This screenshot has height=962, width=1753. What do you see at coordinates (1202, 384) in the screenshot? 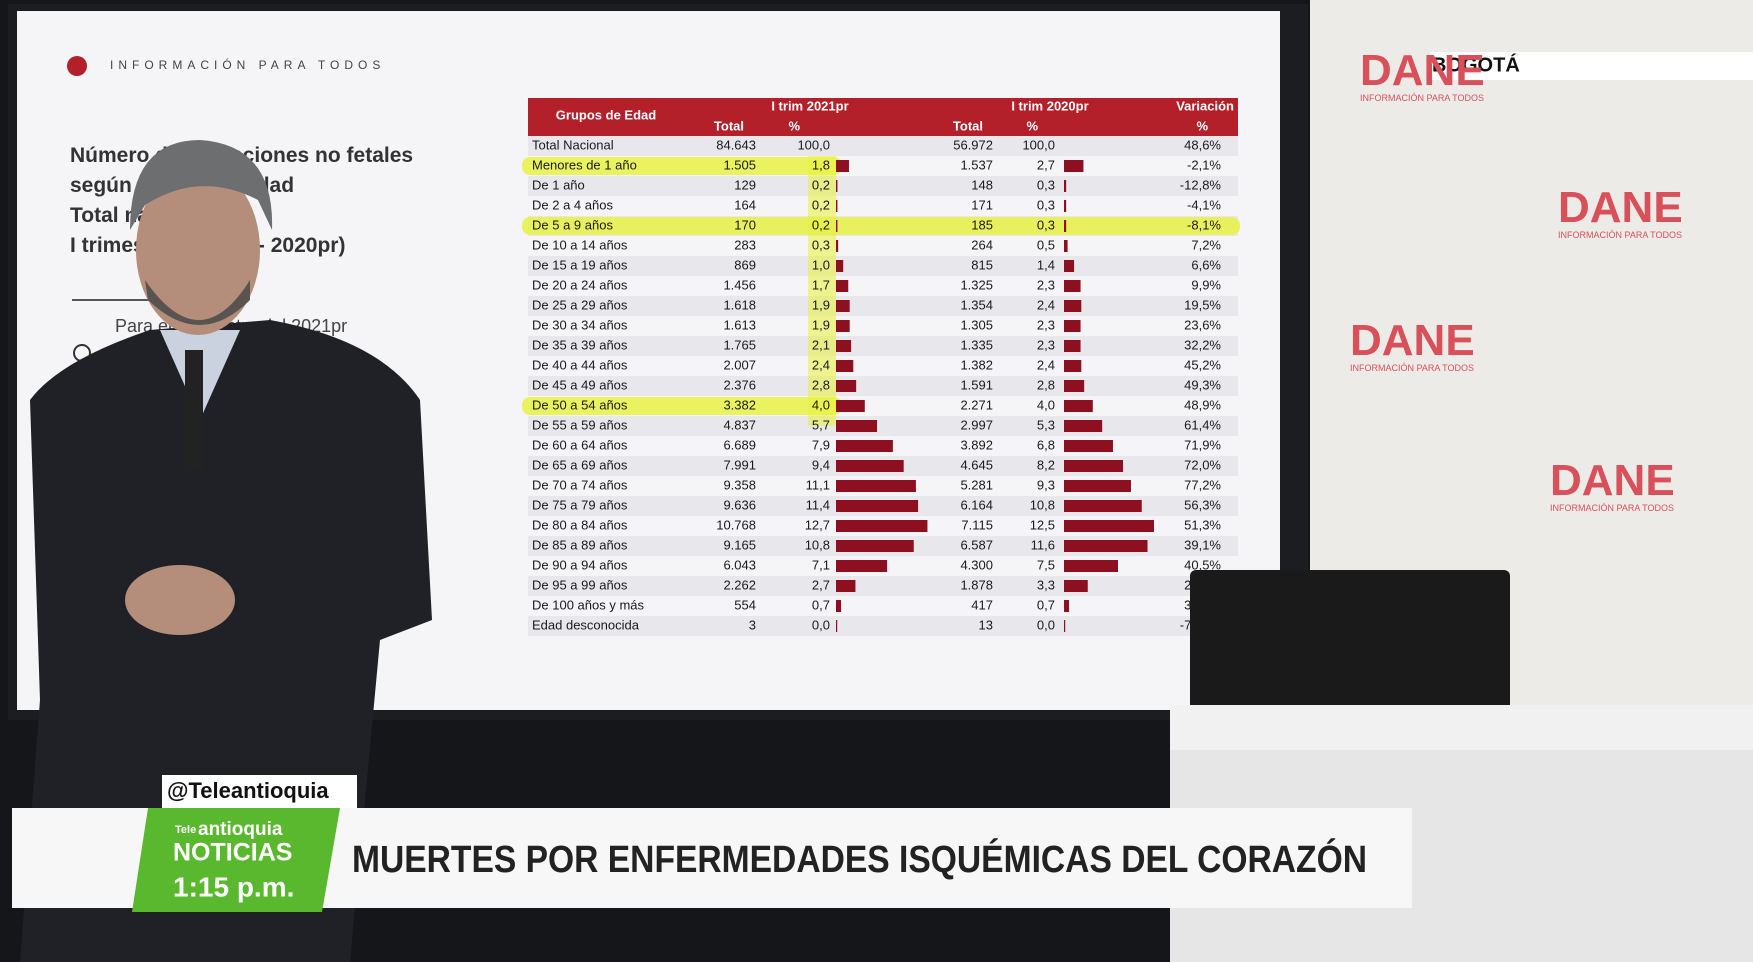
I see `cell: 49,3%` at bounding box center [1202, 384].